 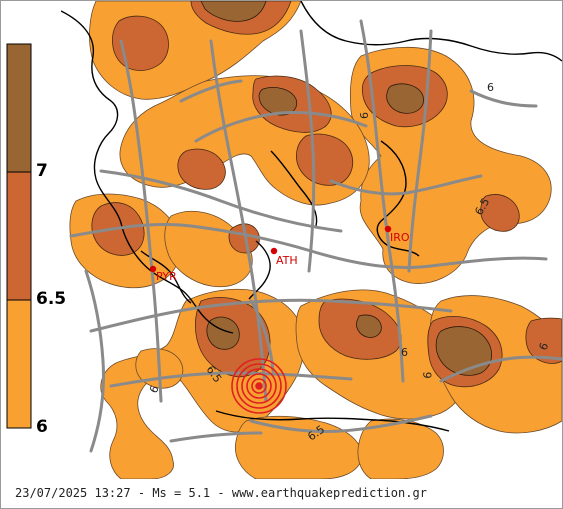 I want to click on legend-colorbar, so click(x=19, y=236).